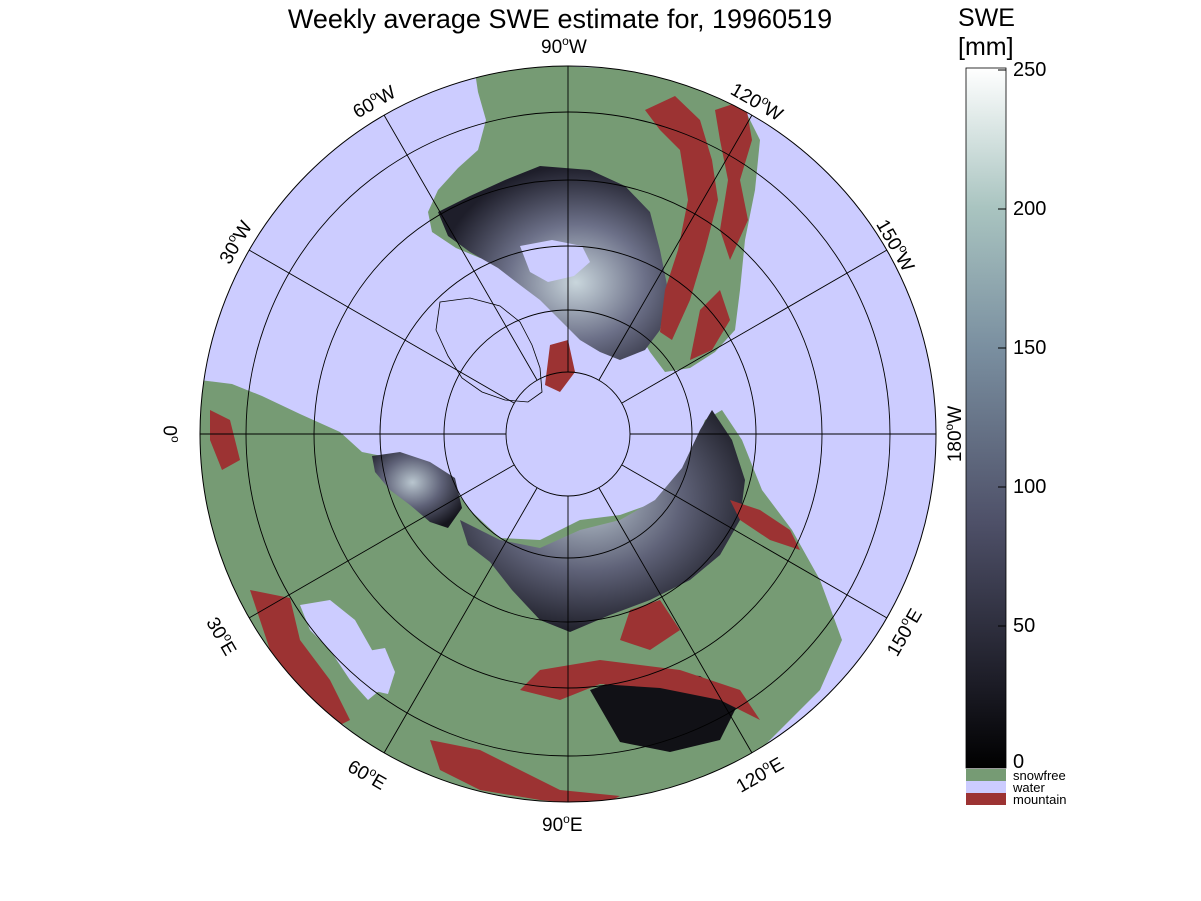 The width and height of the screenshot is (1201, 901). I want to click on colorbar-gradient, so click(986, 418).